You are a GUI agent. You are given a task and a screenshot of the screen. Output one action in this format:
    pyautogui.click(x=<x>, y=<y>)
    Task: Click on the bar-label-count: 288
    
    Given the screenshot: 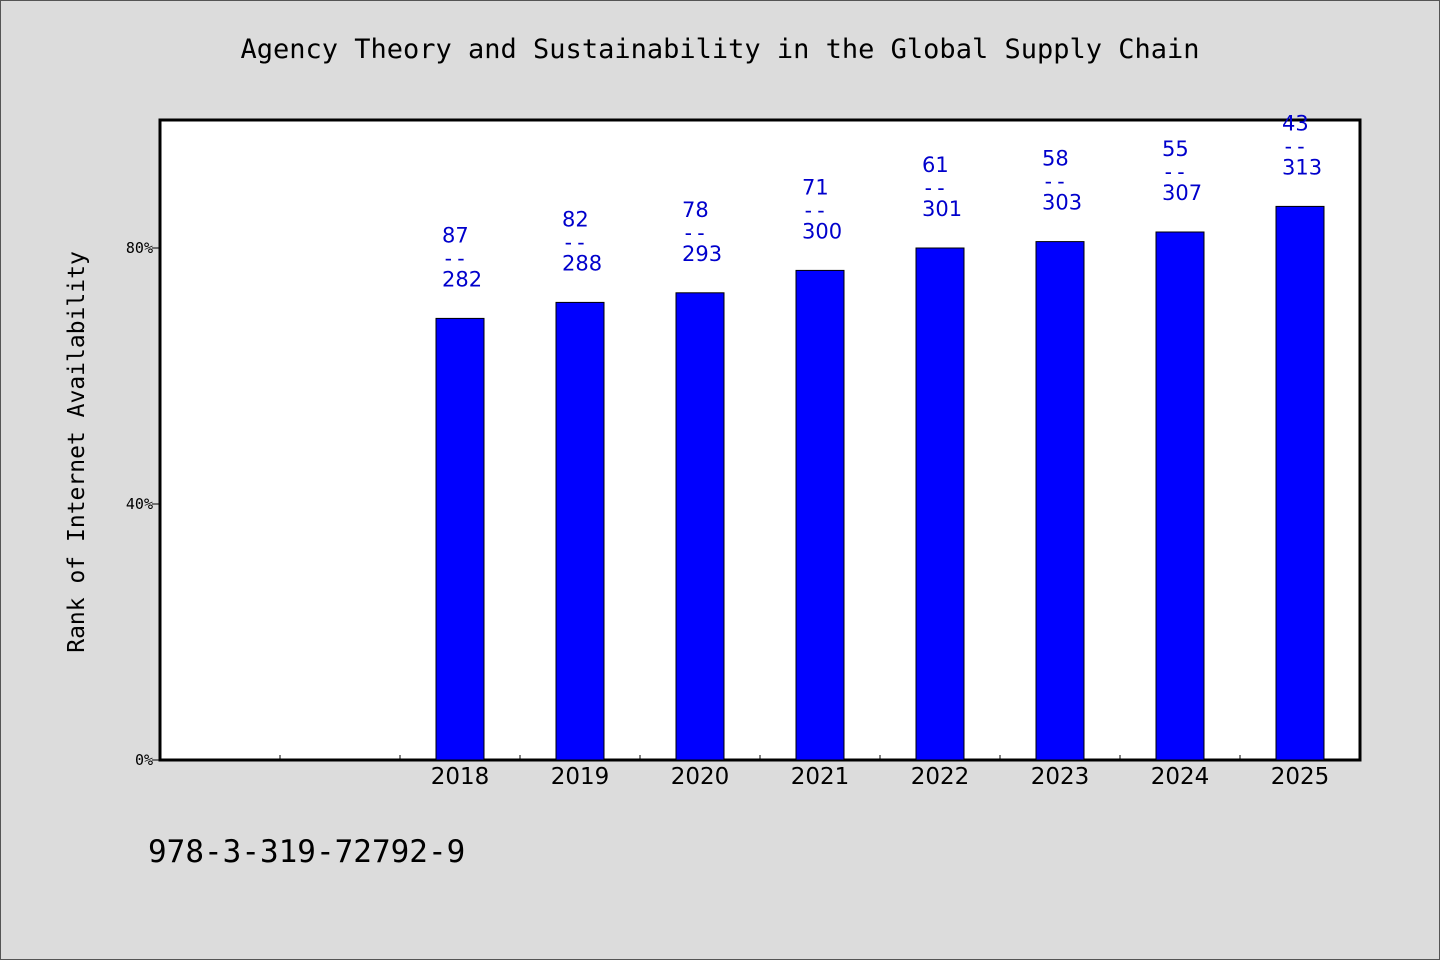 What is the action you would take?
    pyautogui.click(x=582, y=263)
    